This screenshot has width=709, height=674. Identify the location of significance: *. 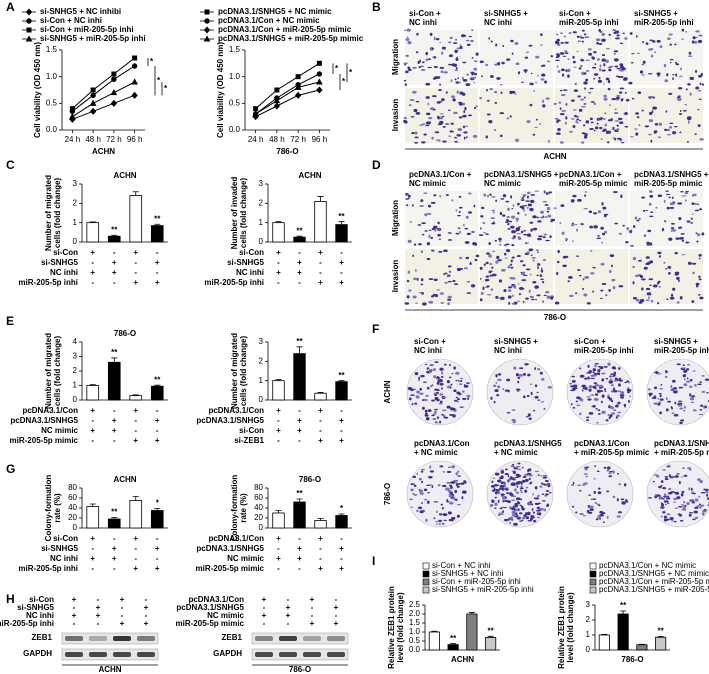
(344, 81).